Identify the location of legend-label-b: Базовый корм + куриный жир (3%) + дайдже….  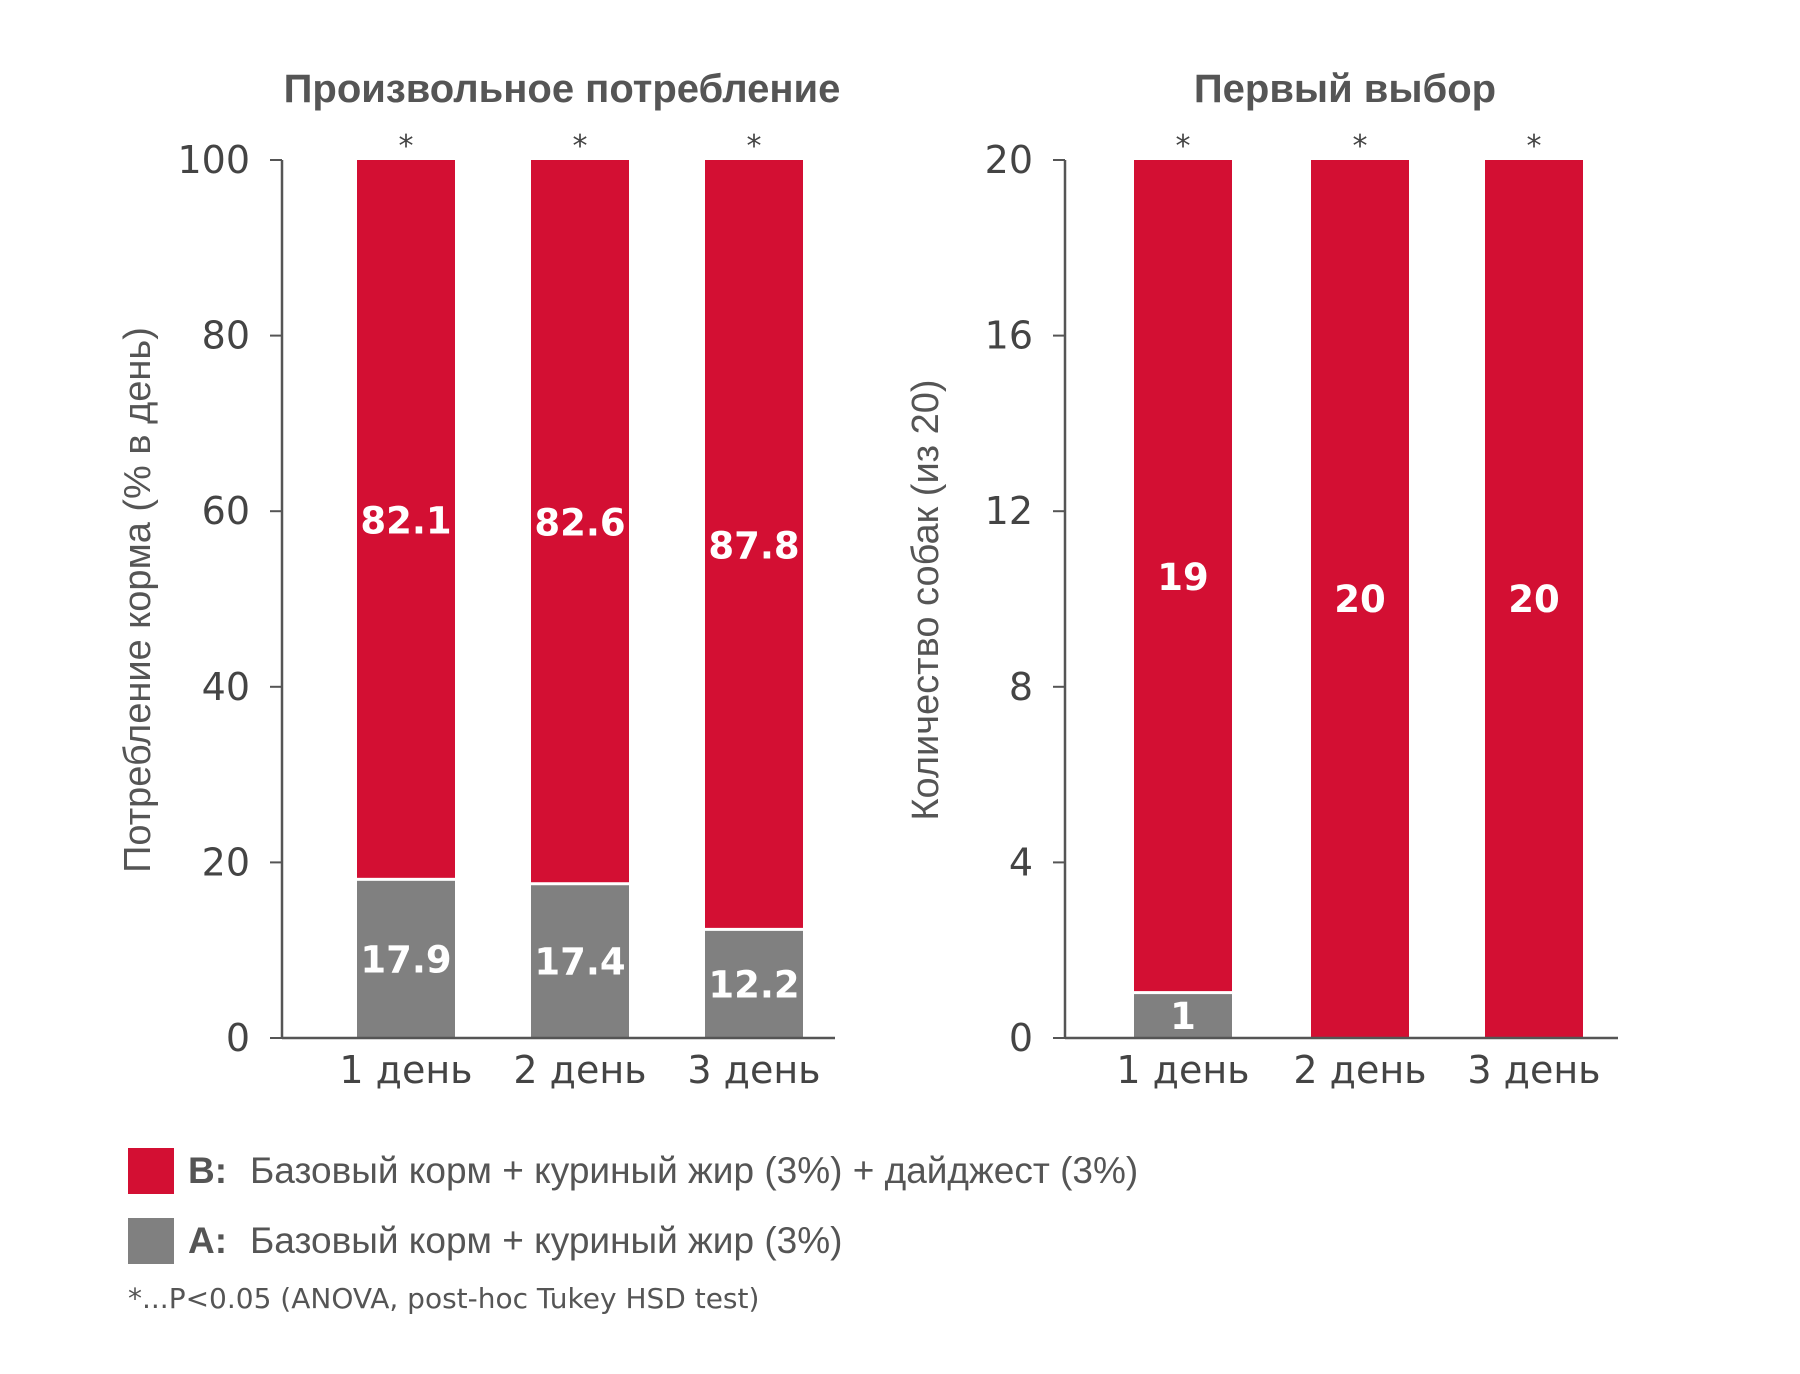
(694, 1170).